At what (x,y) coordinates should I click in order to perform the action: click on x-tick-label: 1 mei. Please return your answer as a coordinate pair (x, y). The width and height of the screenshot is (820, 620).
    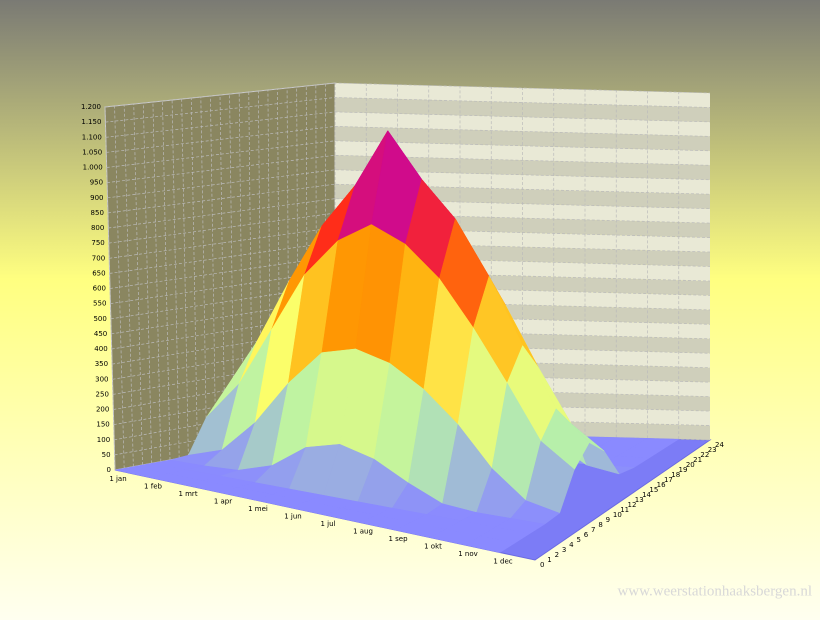
    Looking at the image, I should click on (258, 509).